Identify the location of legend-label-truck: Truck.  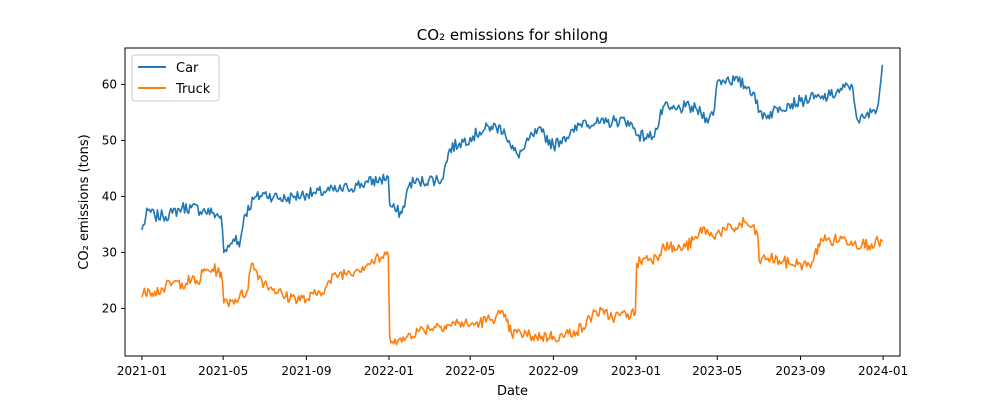
(193, 89).